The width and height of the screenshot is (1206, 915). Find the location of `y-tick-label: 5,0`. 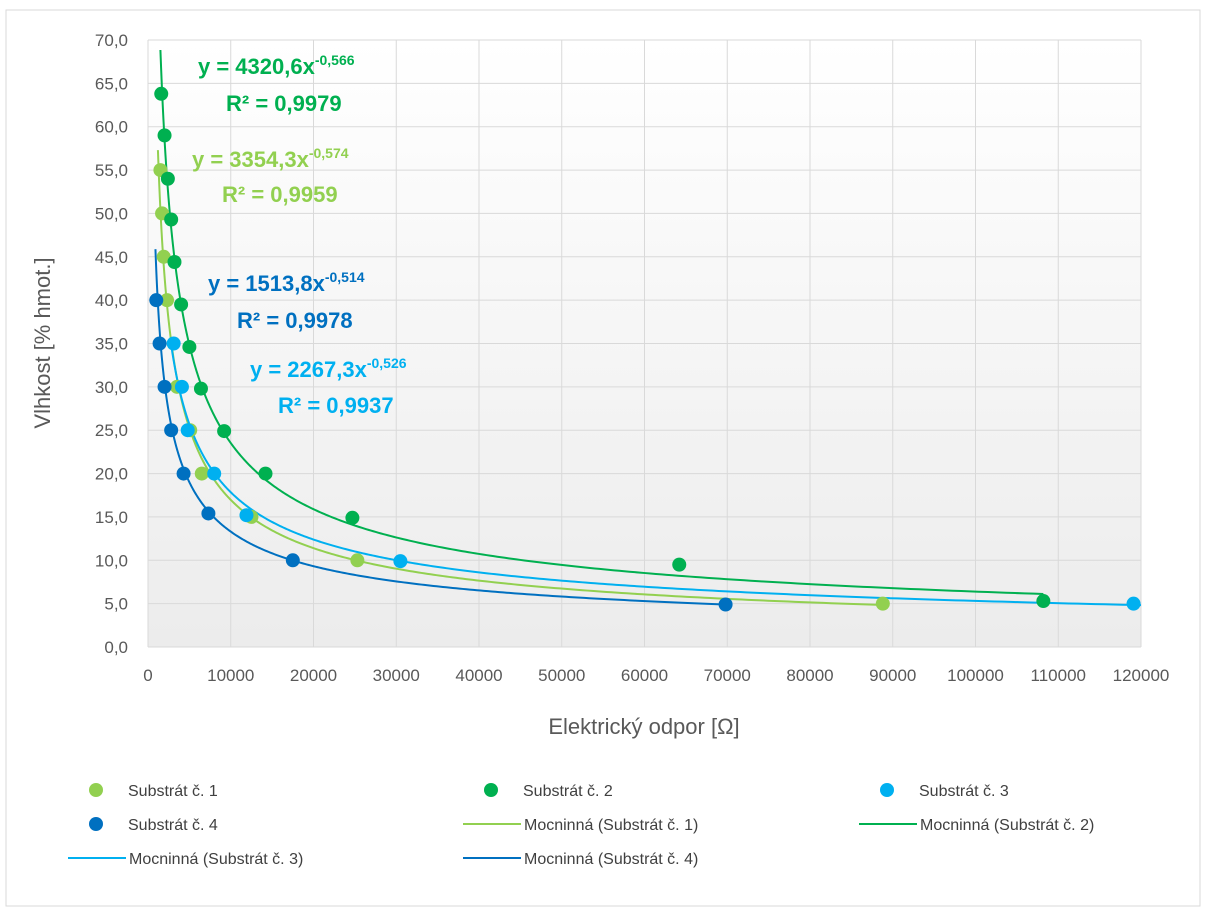

y-tick-label: 5,0 is located at coordinates (116, 604).